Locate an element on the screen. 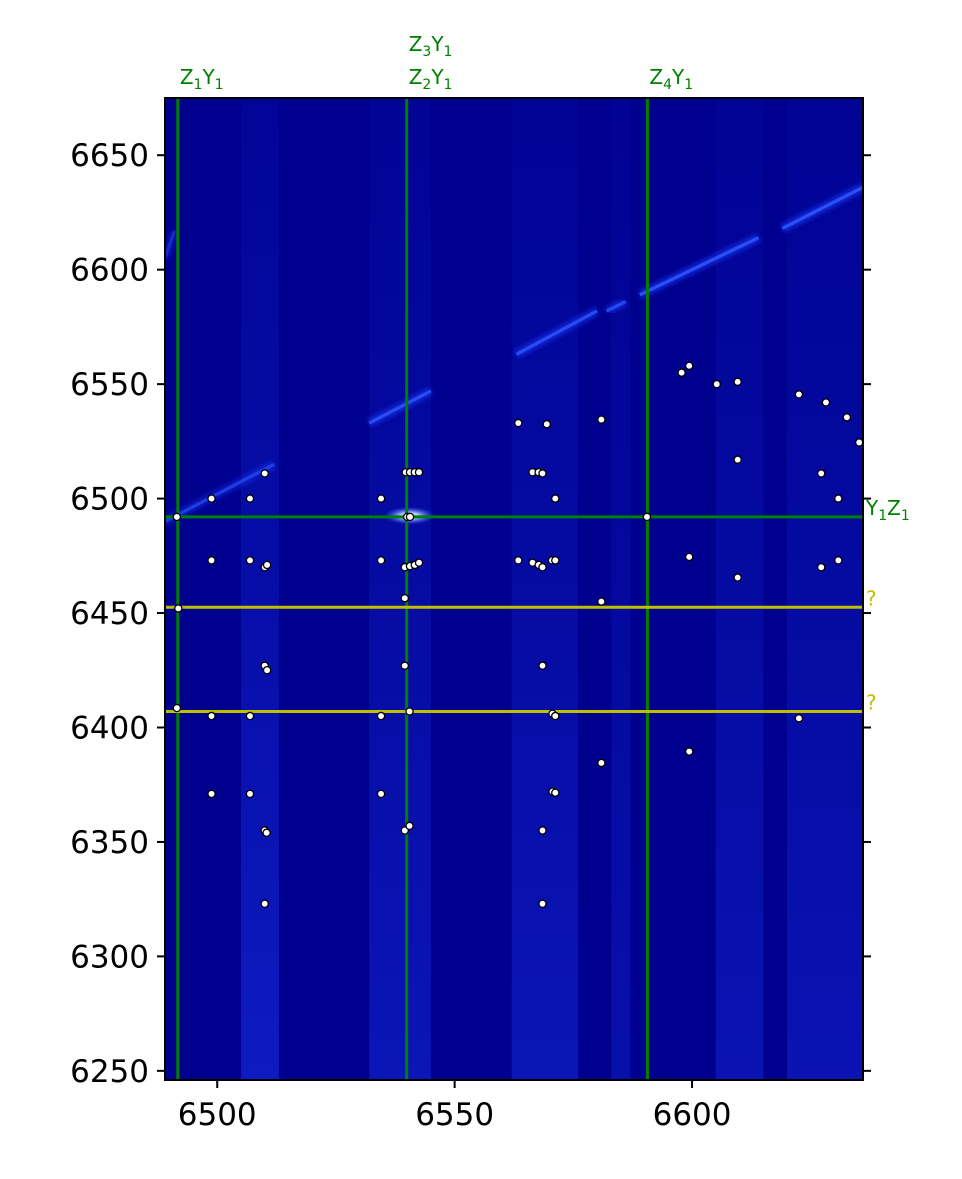 Image resolution: width=962 pixels, height=1179 pixels. x-tick-label: 6600 is located at coordinates (692, 1115).